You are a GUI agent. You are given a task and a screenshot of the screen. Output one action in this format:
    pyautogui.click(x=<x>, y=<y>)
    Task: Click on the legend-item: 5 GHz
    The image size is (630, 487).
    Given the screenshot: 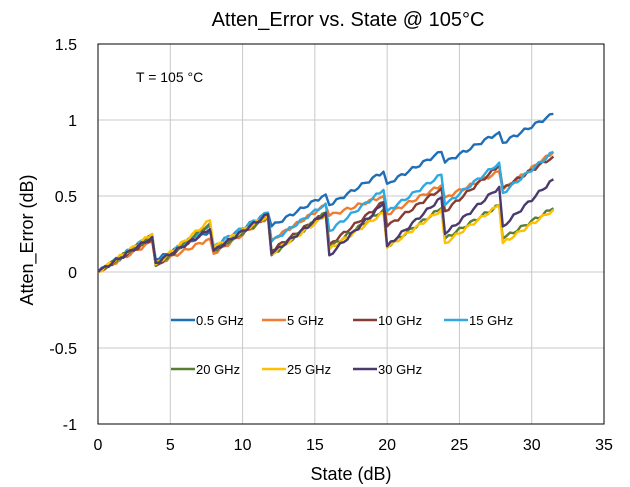 What is the action you would take?
    pyautogui.click(x=293, y=320)
    